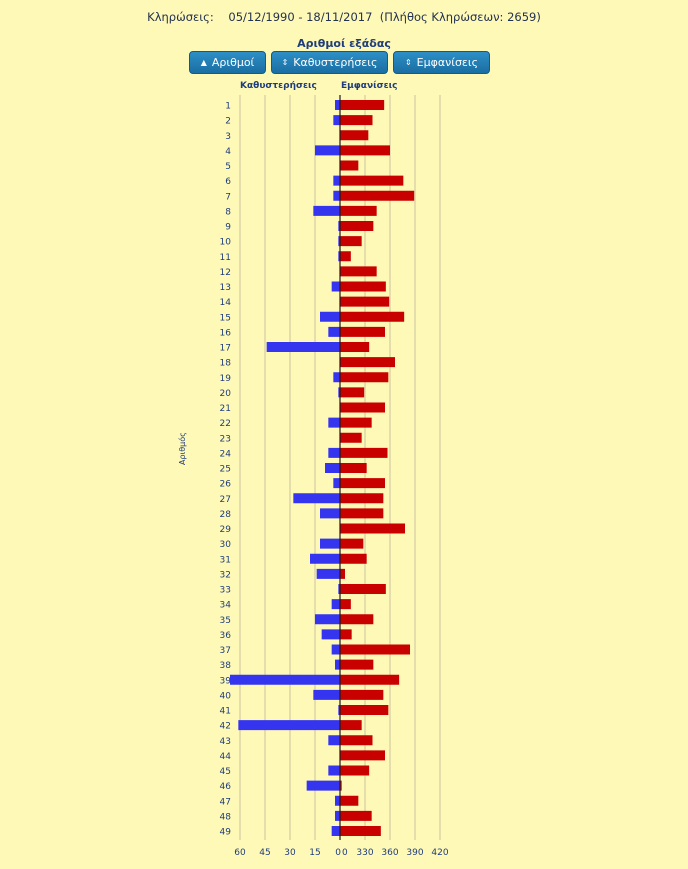 This screenshot has height=869, width=688. I want to click on category-label: 26, so click(226, 485).